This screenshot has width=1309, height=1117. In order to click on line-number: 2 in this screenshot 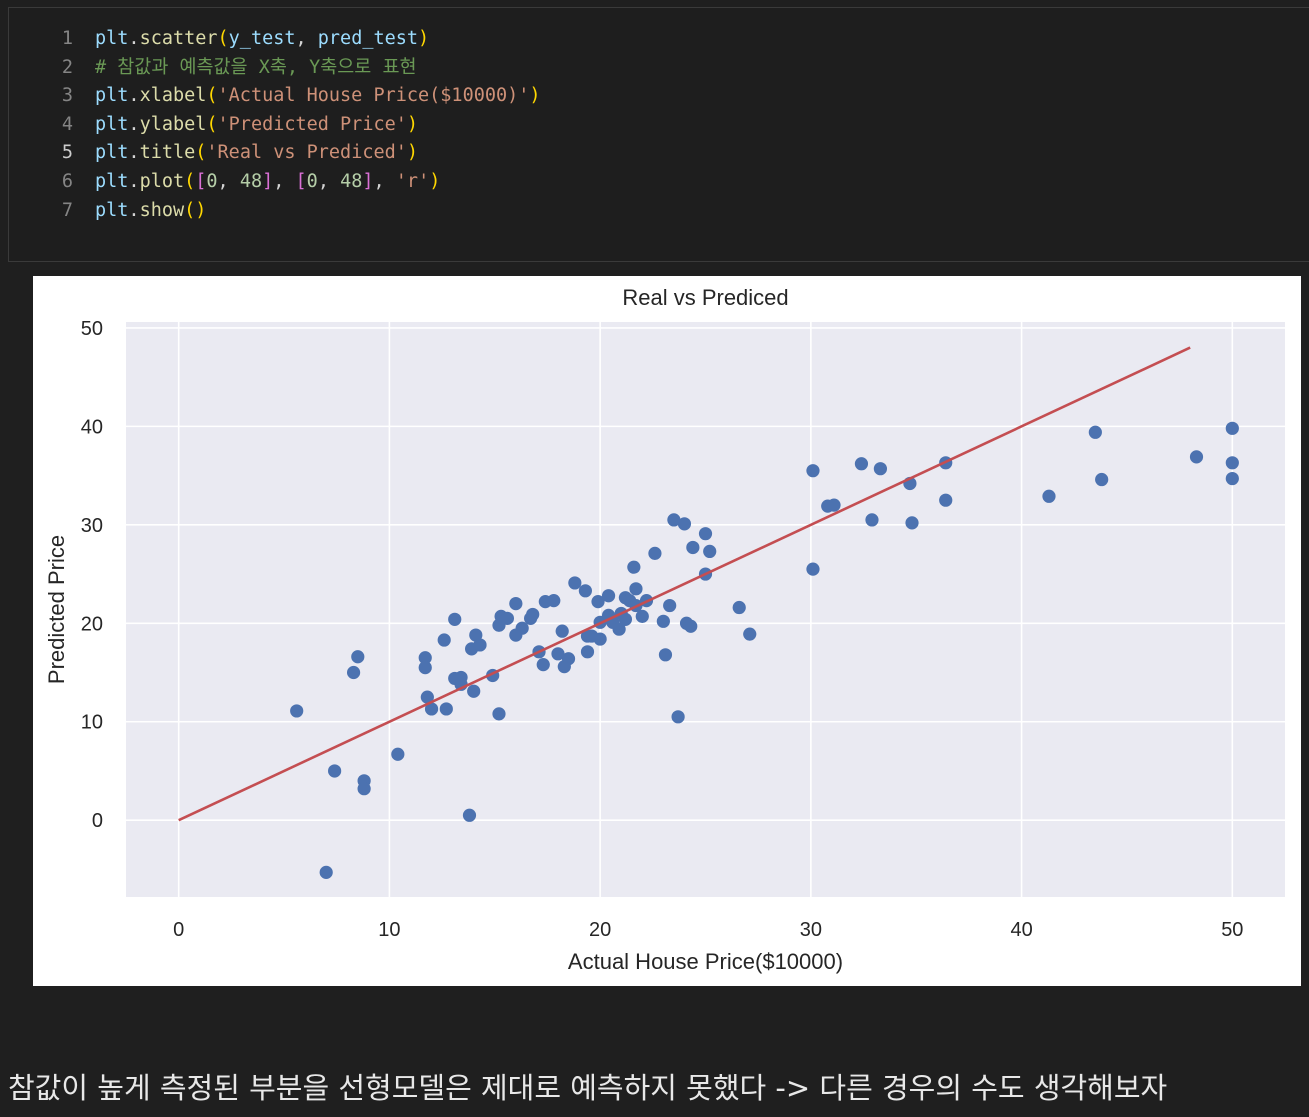, I will do `click(67, 67)`.